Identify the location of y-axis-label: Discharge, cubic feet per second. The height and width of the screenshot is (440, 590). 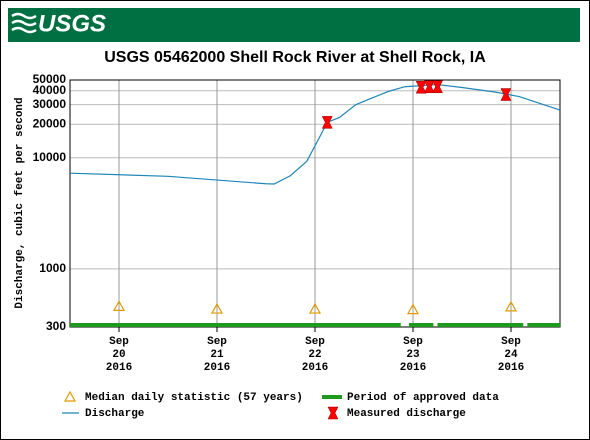
(20, 202).